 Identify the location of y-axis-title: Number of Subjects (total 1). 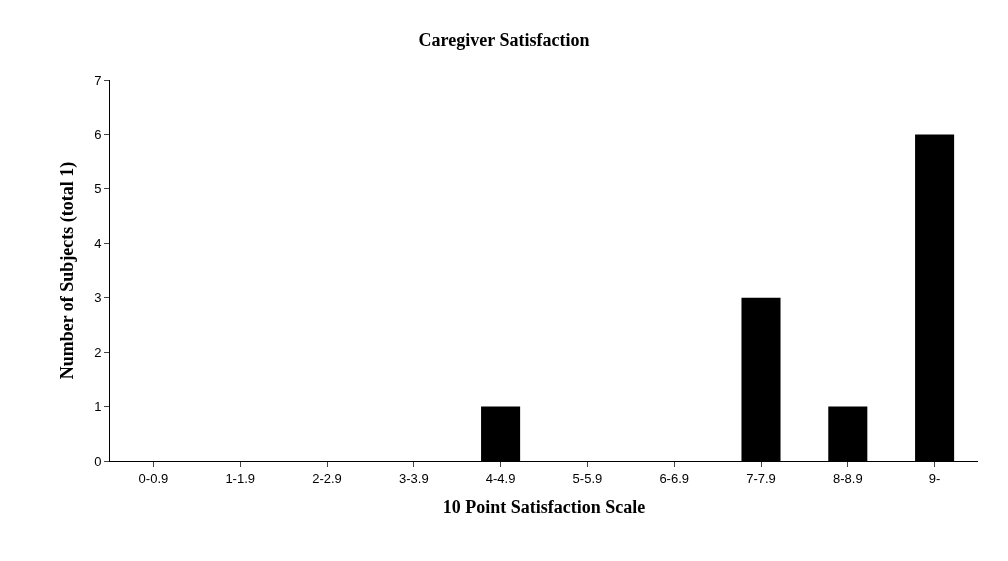
(68, 270).